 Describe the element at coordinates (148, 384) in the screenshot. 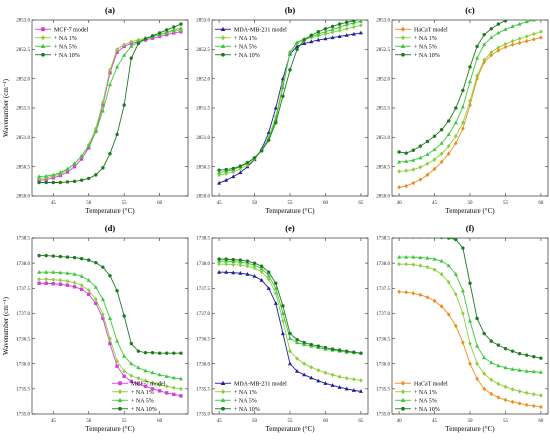

I see `legend-entry: MCF-7 model` at that location.